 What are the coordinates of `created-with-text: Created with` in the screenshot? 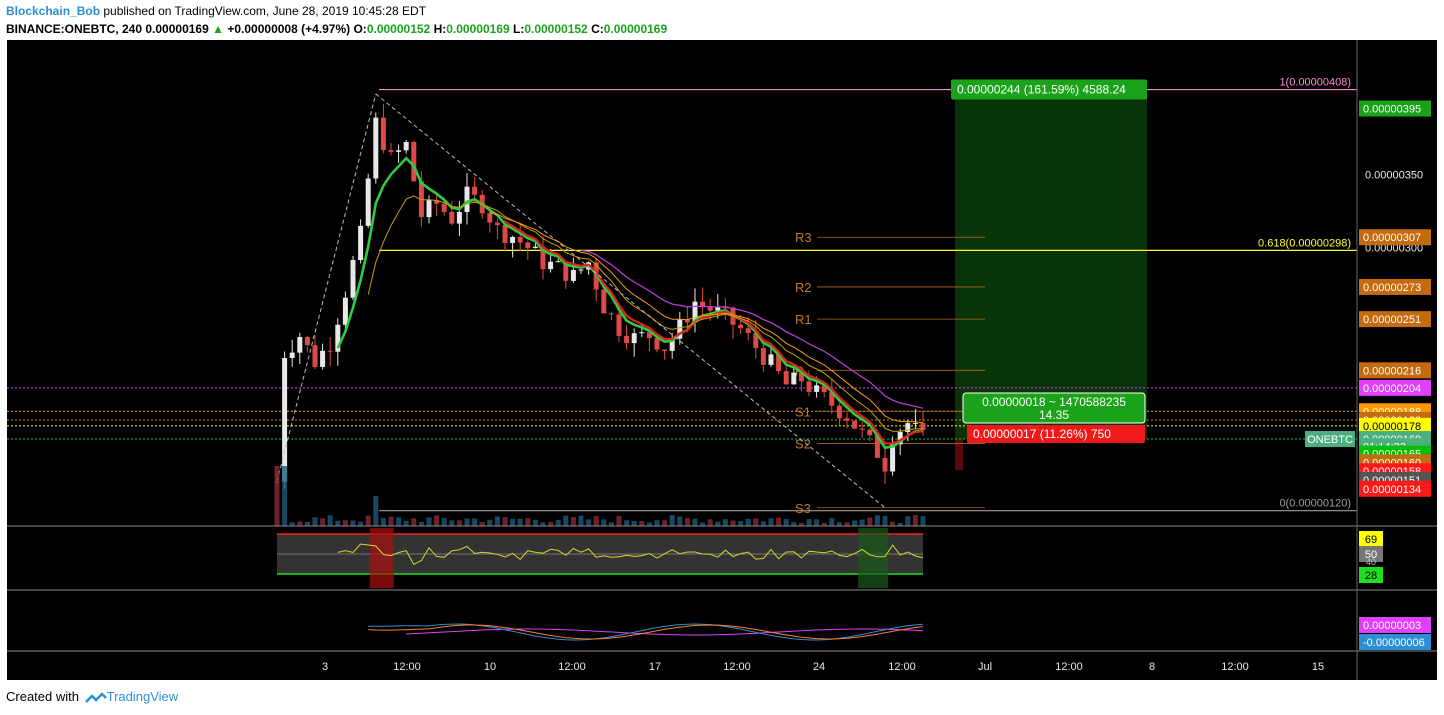 It's located at (42, 696).